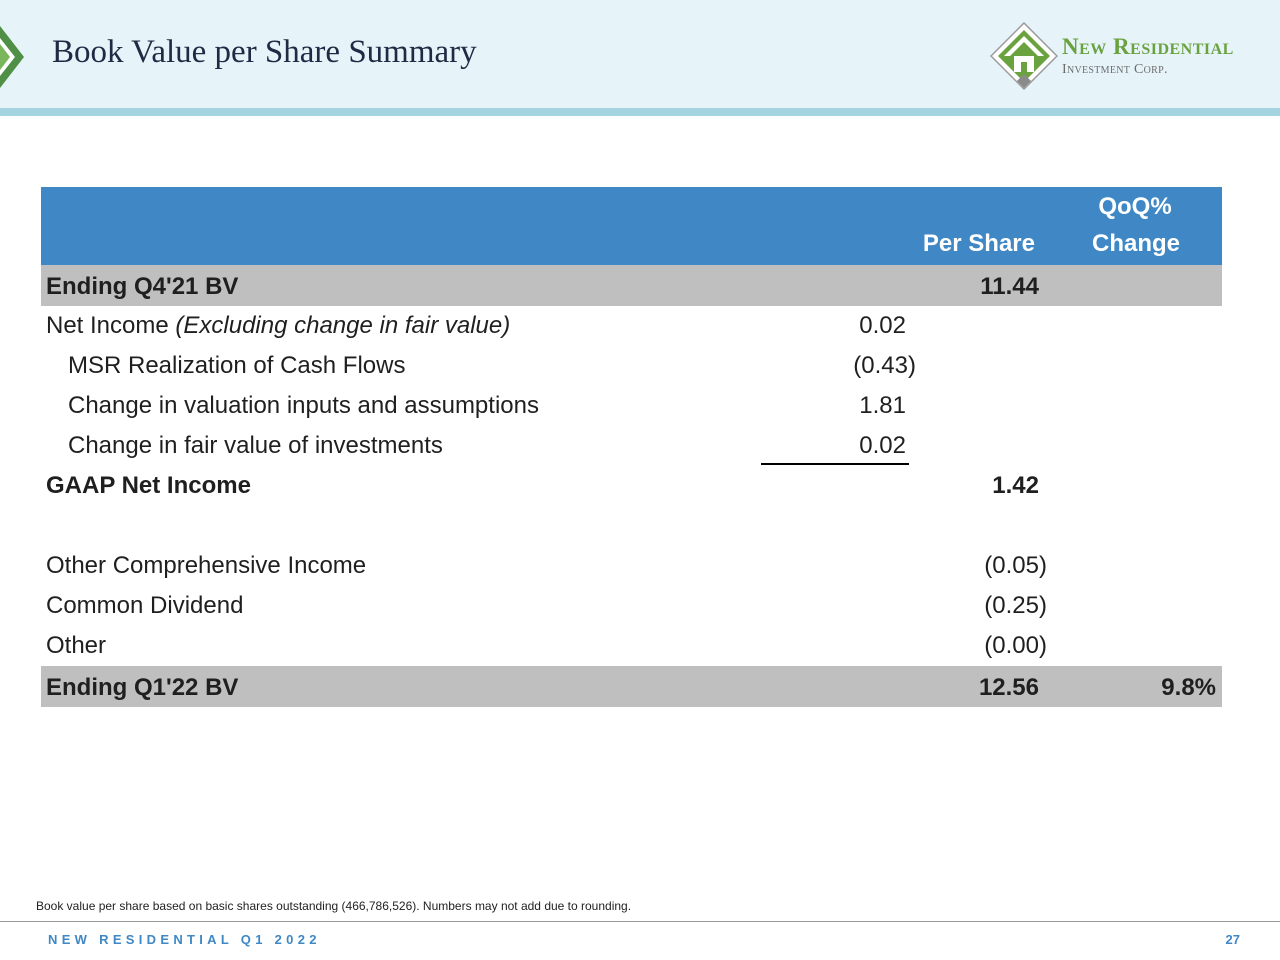  What do you see at coordinates (1008, 687) in the screenshot?
I see `per-share-value: 12.56` at bounding box center [1008, 687].